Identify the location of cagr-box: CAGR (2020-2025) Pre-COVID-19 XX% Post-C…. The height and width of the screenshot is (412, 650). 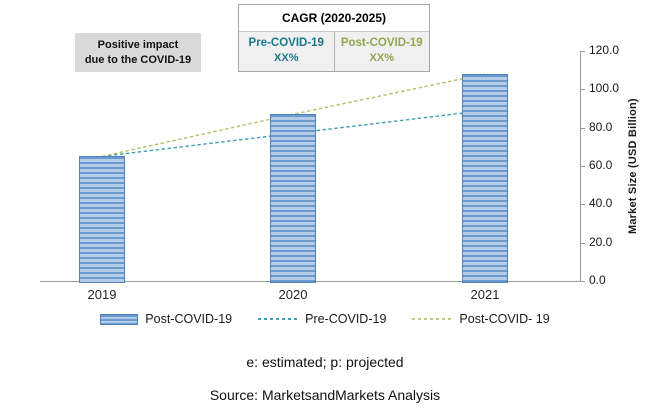
(334, 38).